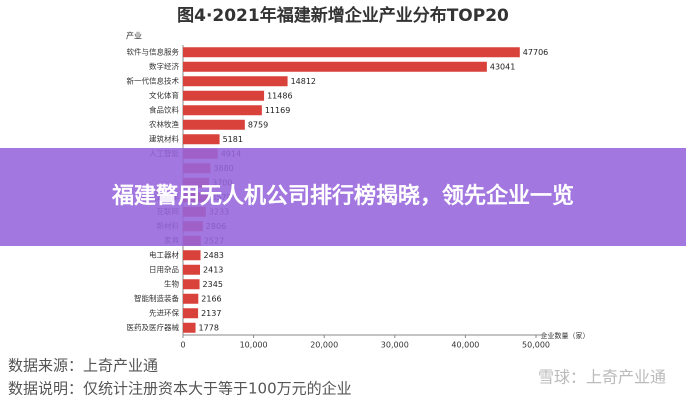  I want to click on x-tick-label: 0, so click(182, 345).